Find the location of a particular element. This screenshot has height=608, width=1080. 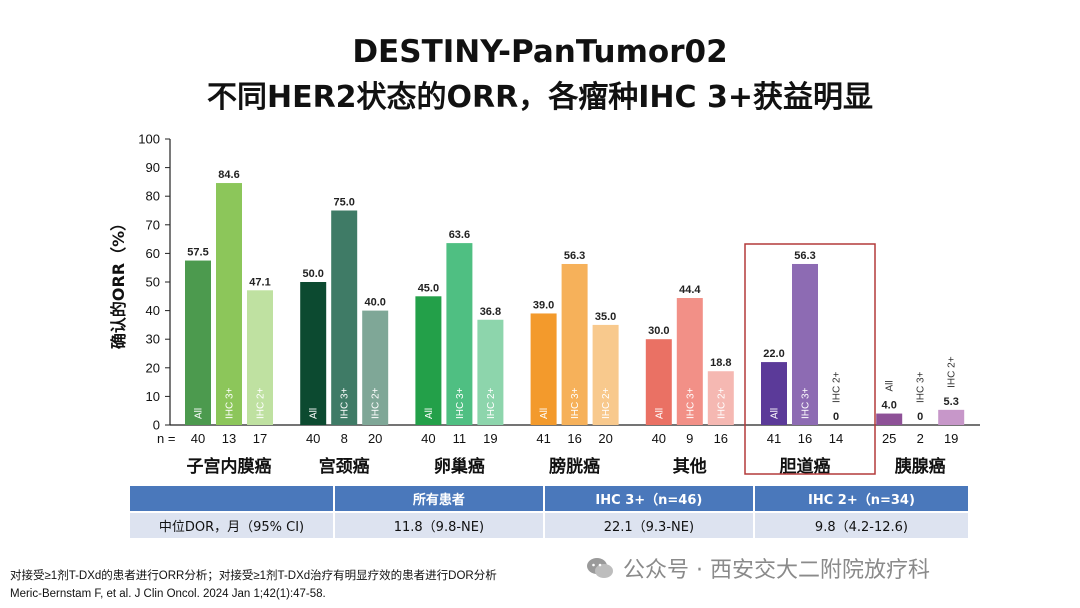

bar-value-label: 44.4 is located at coordinates (690, 290).